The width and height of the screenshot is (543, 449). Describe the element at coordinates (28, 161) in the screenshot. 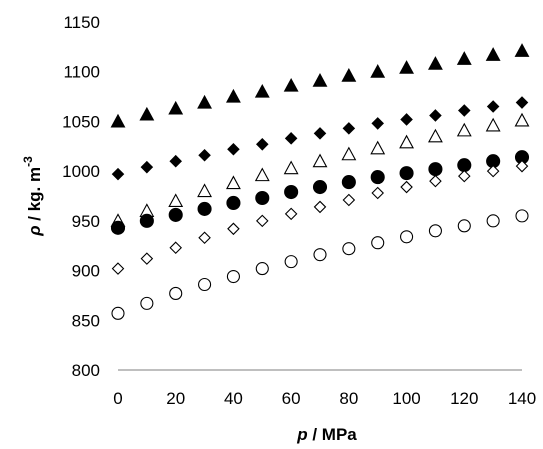

I see `y-axis-label-superscript: -3` at that location.